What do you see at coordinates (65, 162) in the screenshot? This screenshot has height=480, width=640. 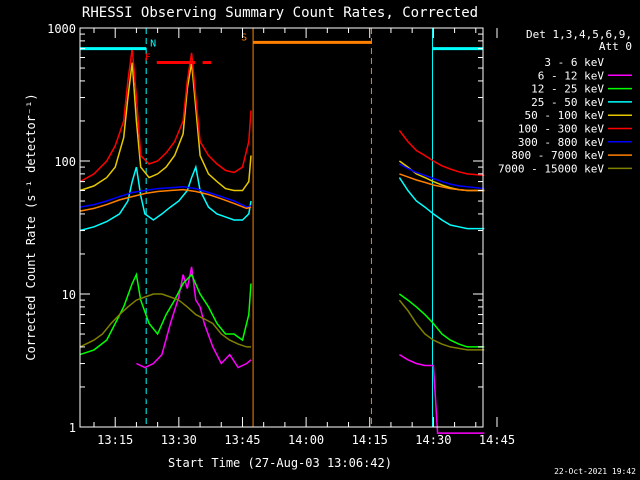 I see `y-tick-label-2: 100` at bounding box center [65, 162].